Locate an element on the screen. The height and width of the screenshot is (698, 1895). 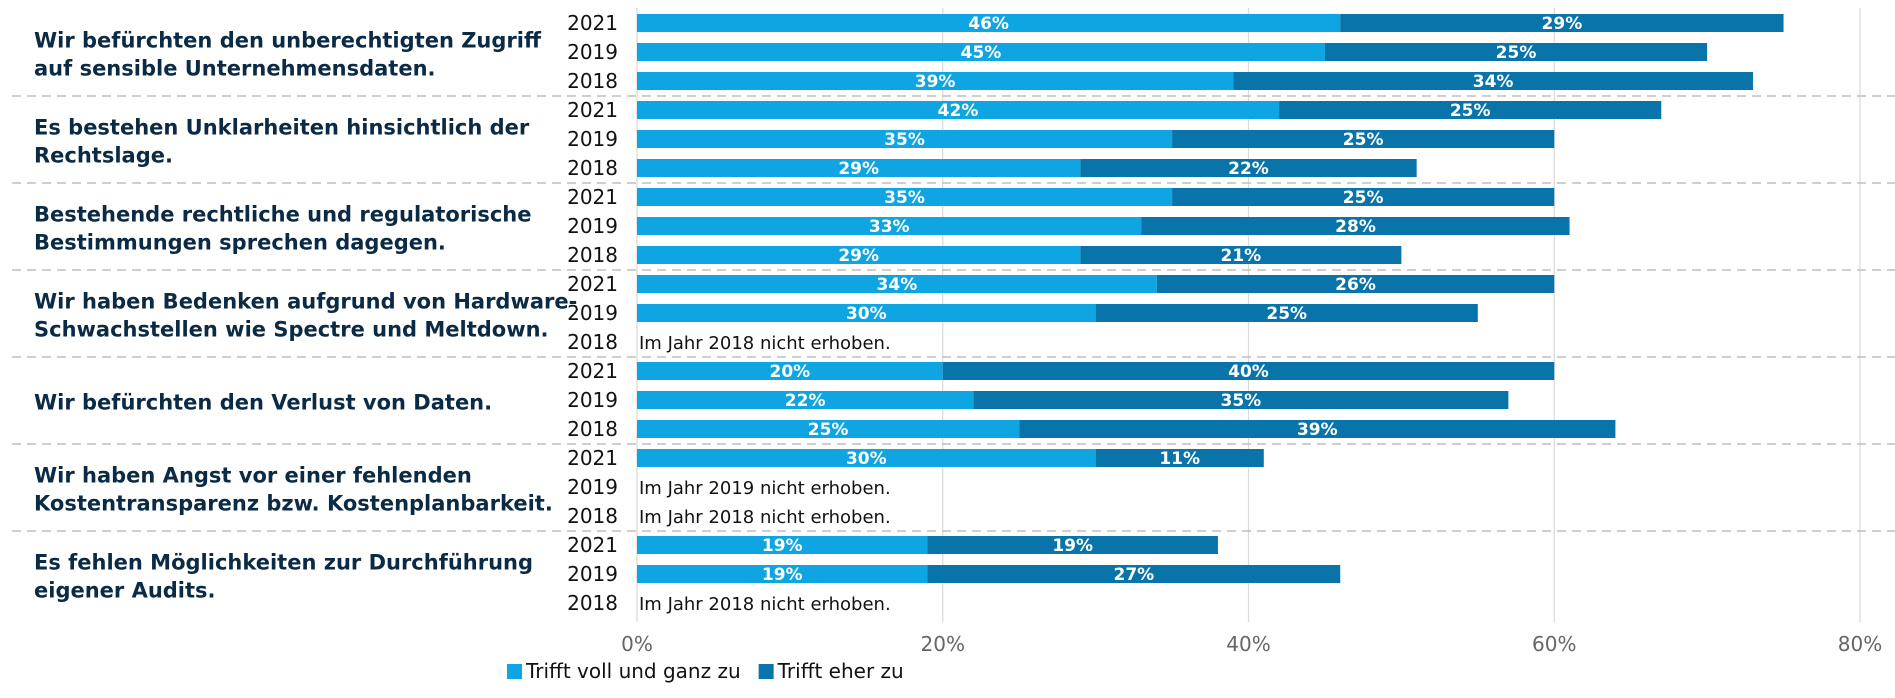
bar-value-label: 21% is located at coordinates (1241, 256).